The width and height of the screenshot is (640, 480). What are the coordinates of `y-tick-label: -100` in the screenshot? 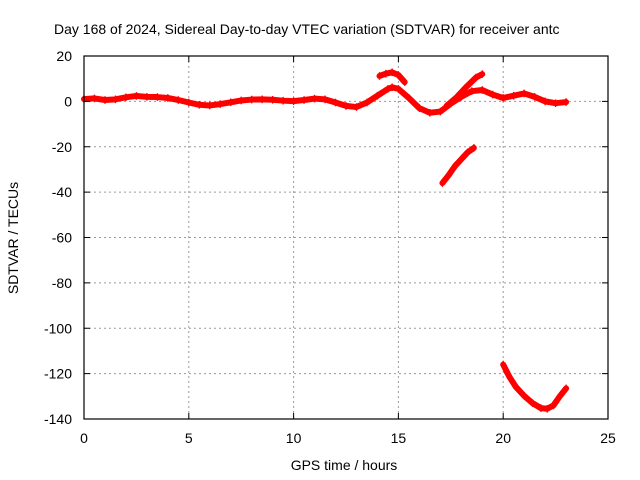 It's located at (58, 328).